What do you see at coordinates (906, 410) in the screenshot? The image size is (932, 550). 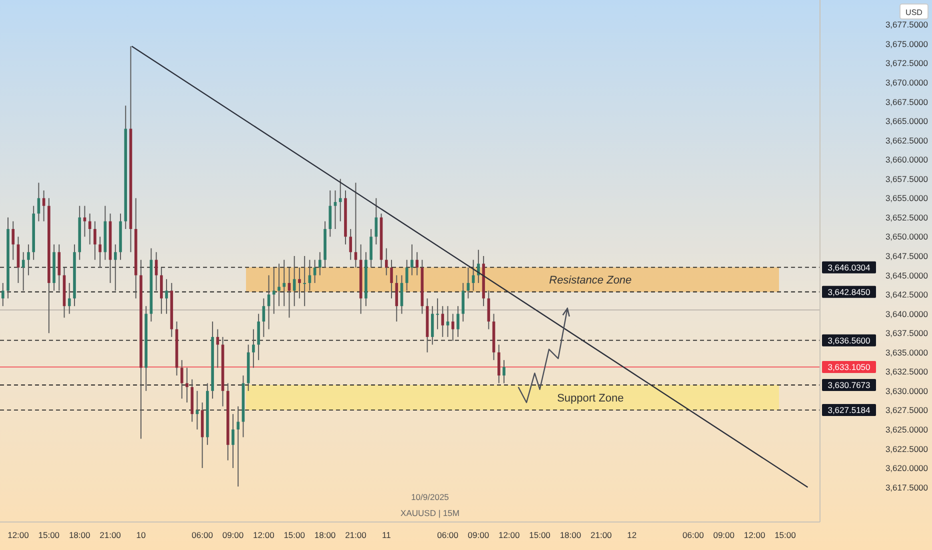 I see `y-tick-label: 3,627.5000` at bounding box center [906, 410].